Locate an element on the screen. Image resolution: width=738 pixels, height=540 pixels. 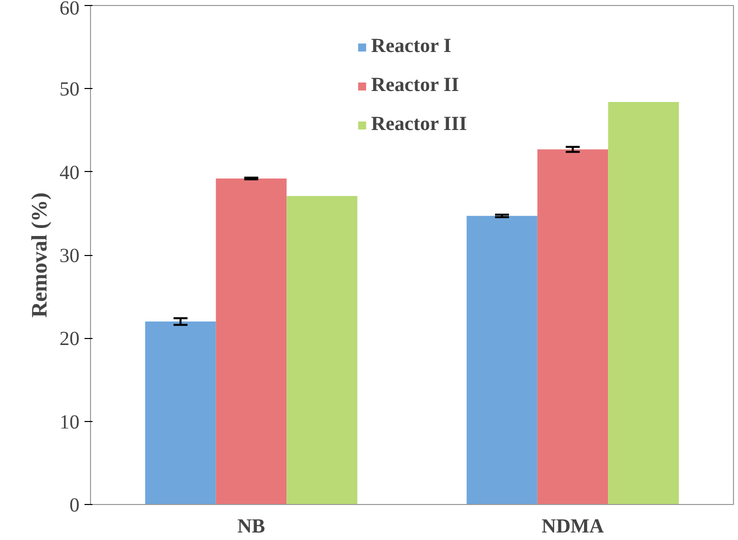
y-tick-label: 20 is located at coordinates (70, 339).